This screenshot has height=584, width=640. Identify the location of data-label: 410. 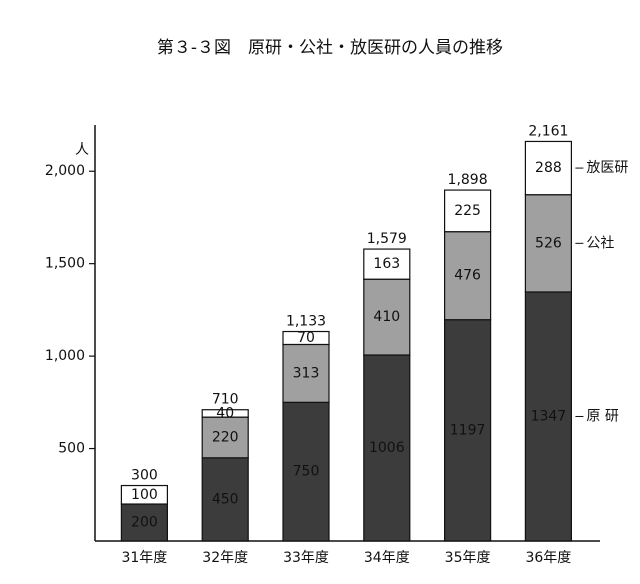
(386, 317).